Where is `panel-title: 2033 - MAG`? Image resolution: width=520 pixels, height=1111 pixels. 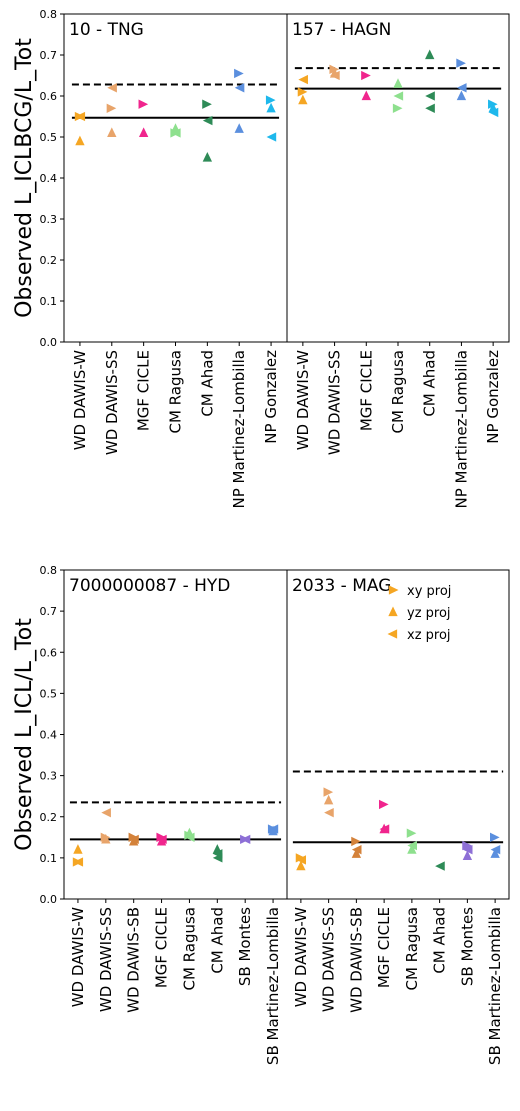
panel-title: 2033 - MAG is located at coordinates (341, 586).